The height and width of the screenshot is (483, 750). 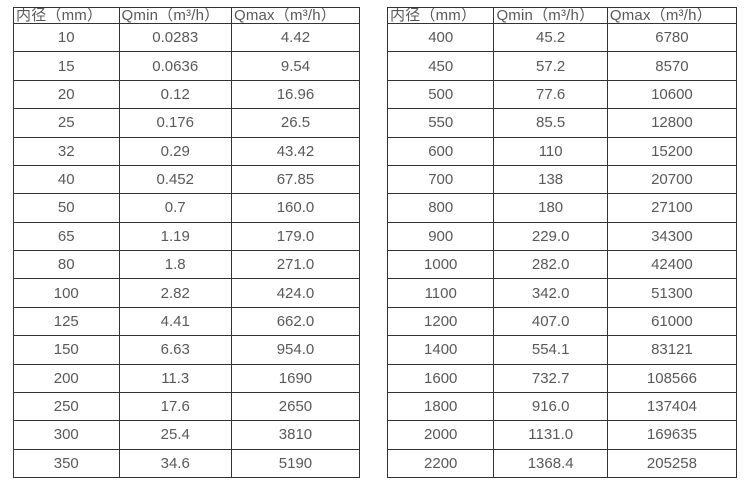 I want to click on table-cell: 282.0, so click(x=550, y=264).